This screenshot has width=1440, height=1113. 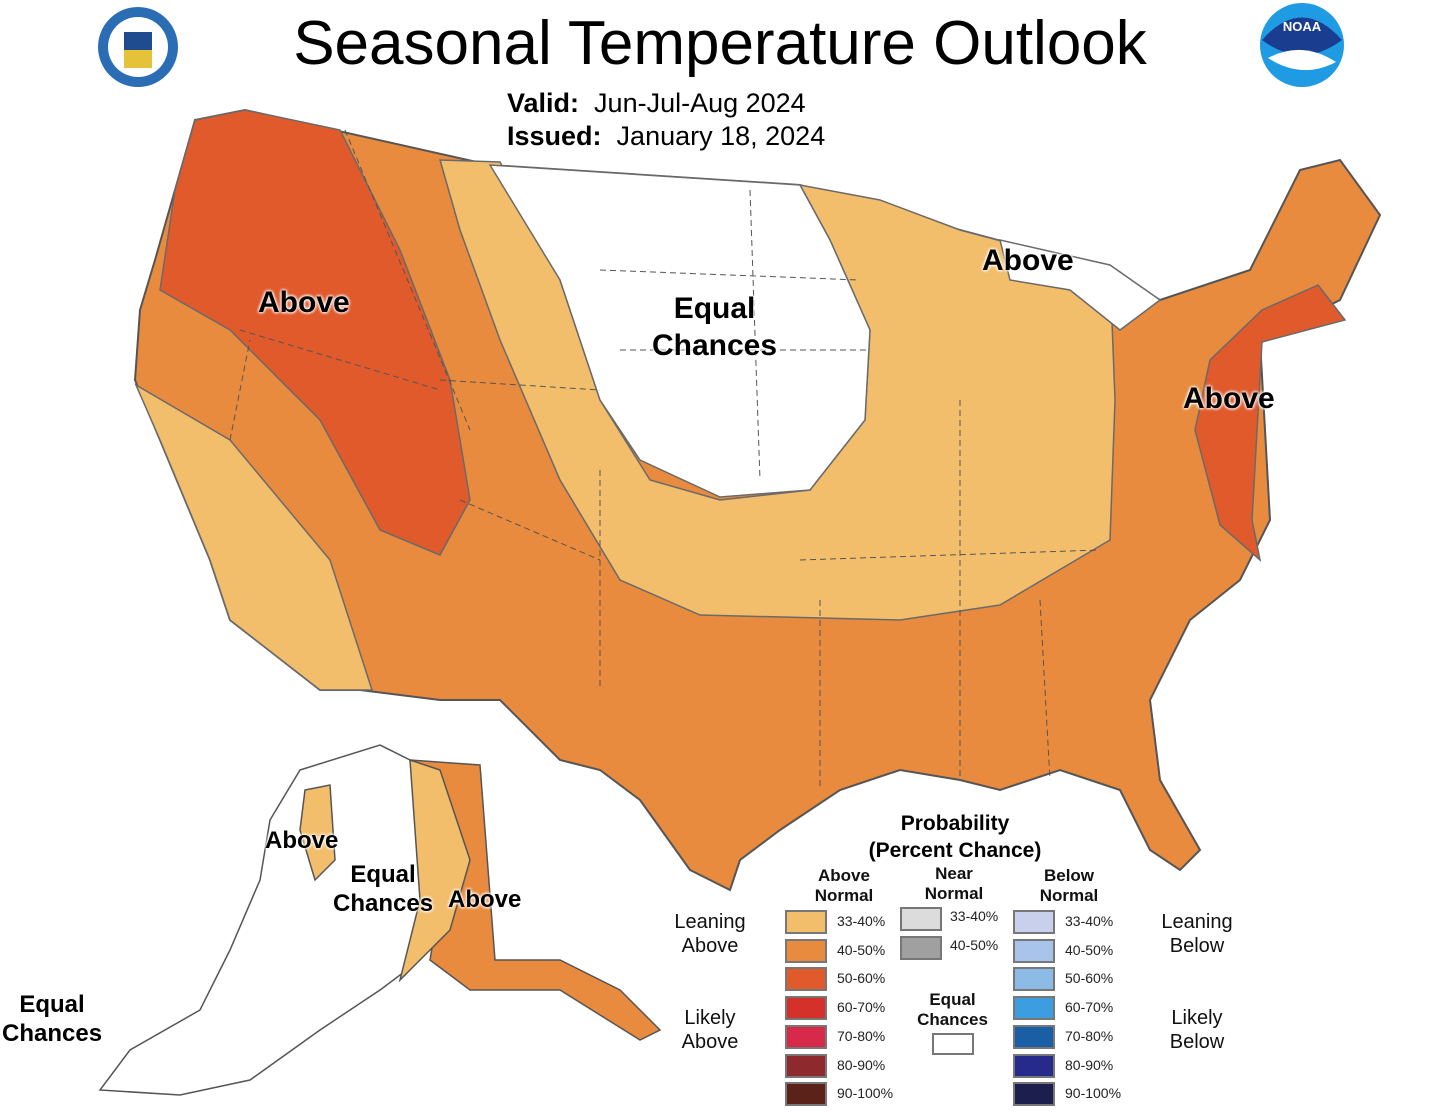 I want to click on legend-likely-below: Likely Below, so click(x=1197, y=1030).